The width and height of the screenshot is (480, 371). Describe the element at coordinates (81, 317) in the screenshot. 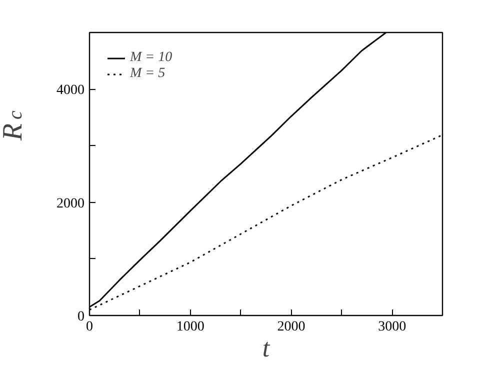

I see `y-tick-label: 0` at that location.